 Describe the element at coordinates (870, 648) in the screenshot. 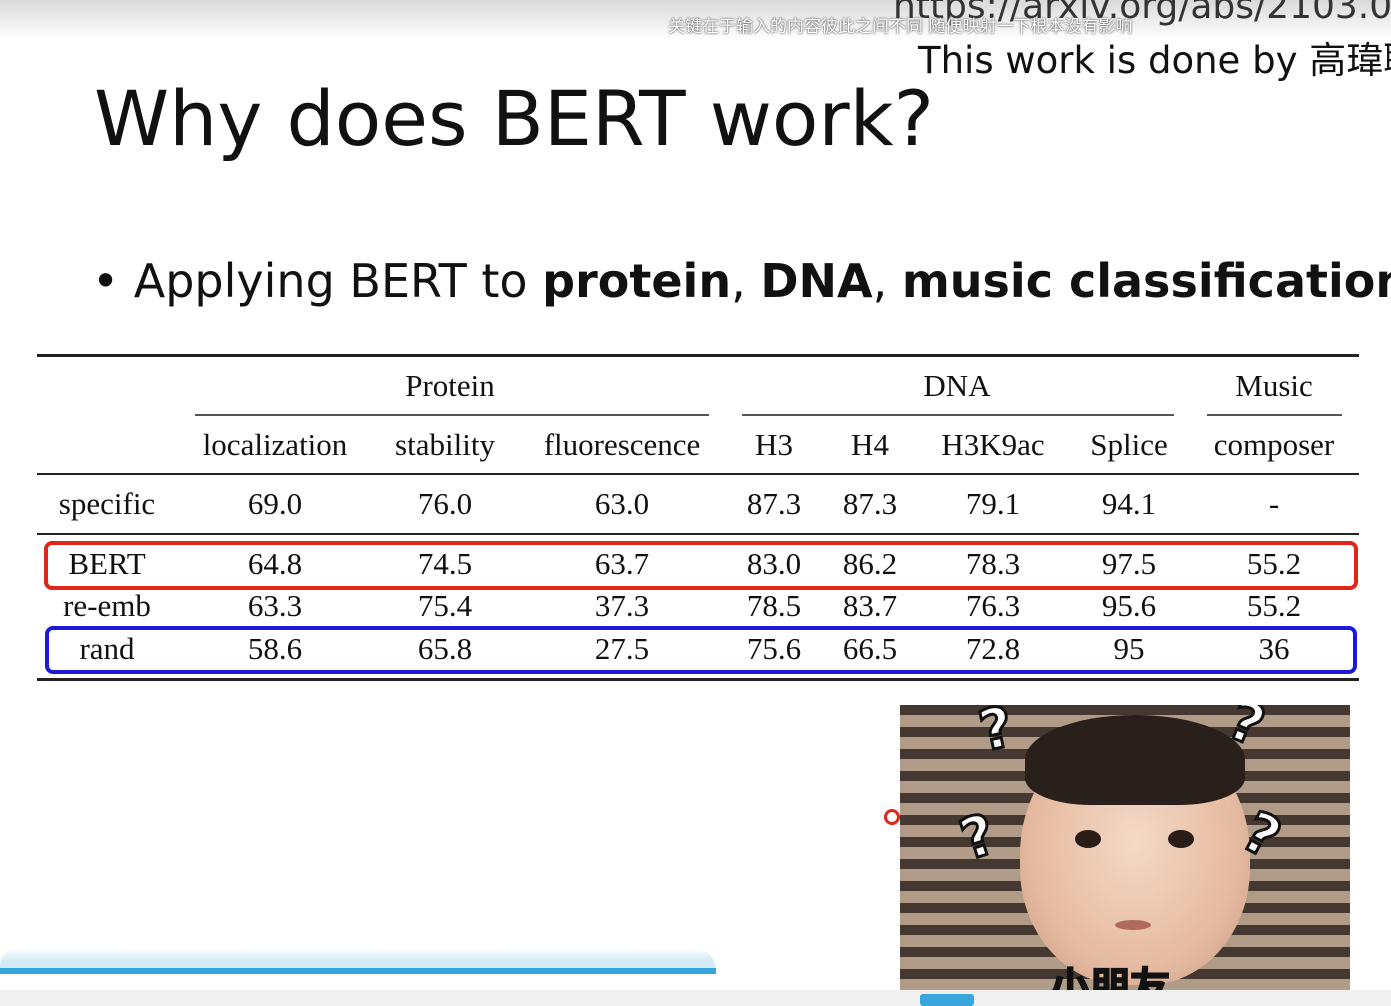

I see `table-cell: 66.5` at that location.